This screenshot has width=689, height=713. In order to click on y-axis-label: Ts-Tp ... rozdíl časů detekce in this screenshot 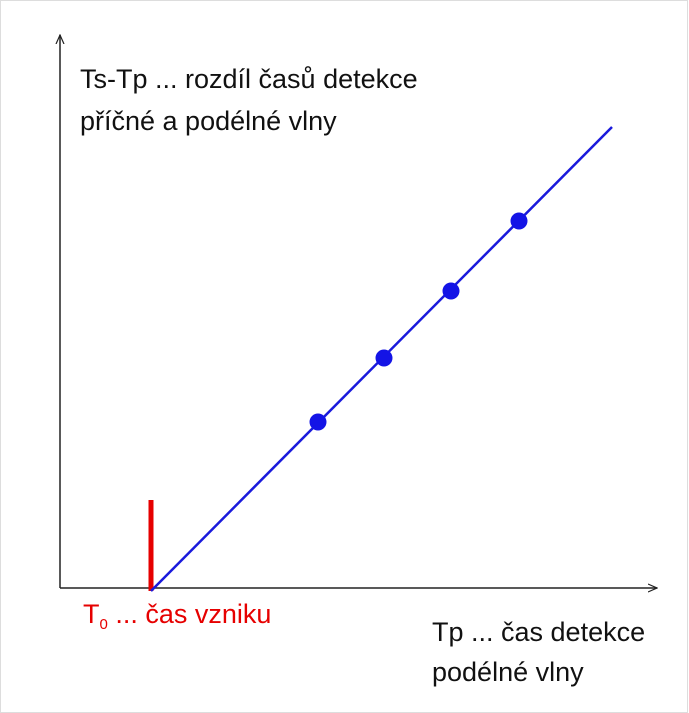, I will do `click(249, 79)`.